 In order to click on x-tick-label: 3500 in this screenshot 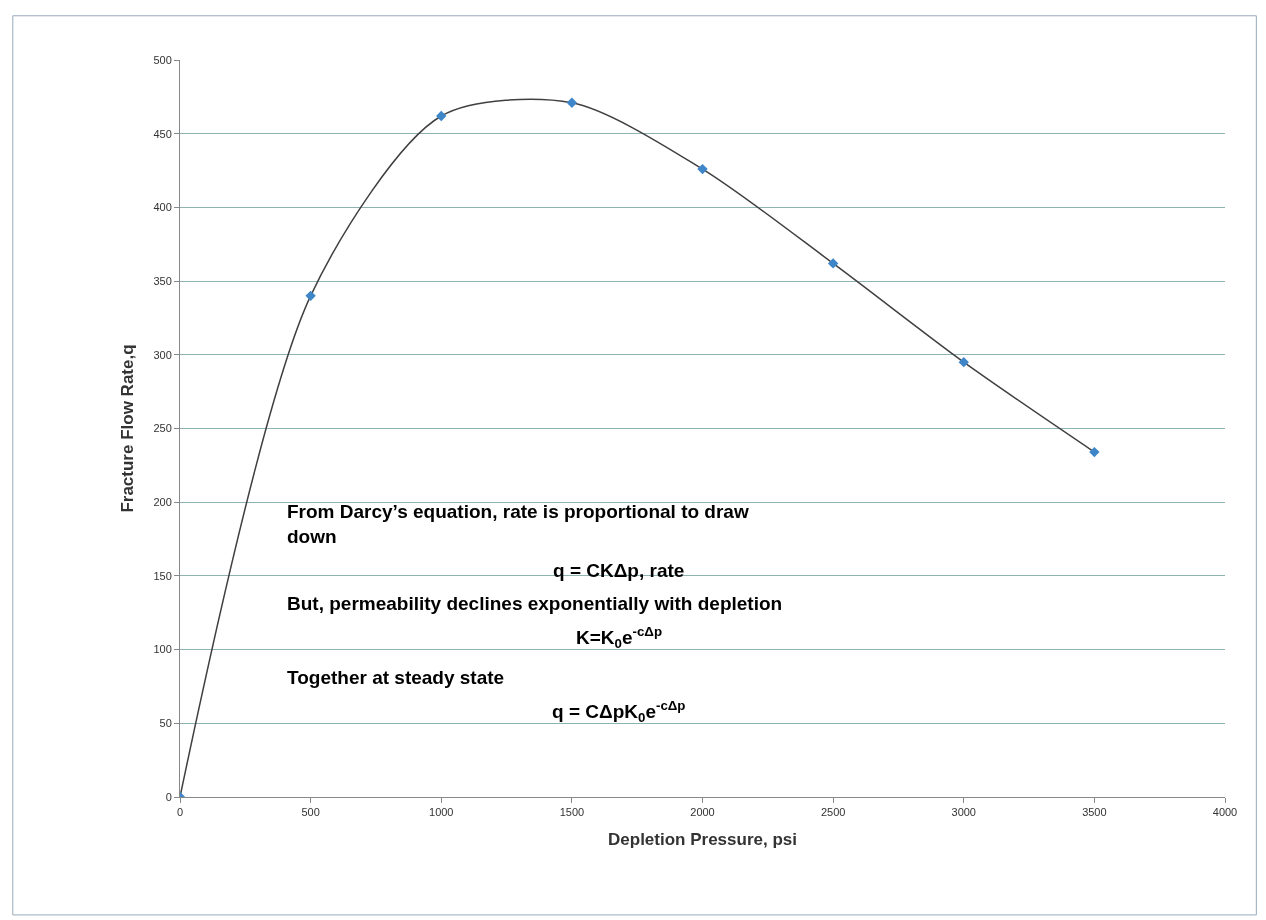, I will do `click(1094, 812)`.